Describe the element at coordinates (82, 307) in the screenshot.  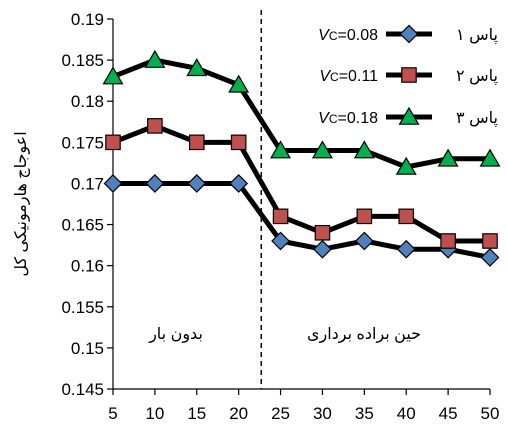
I see `y-tick-label: 0.155` at that location.